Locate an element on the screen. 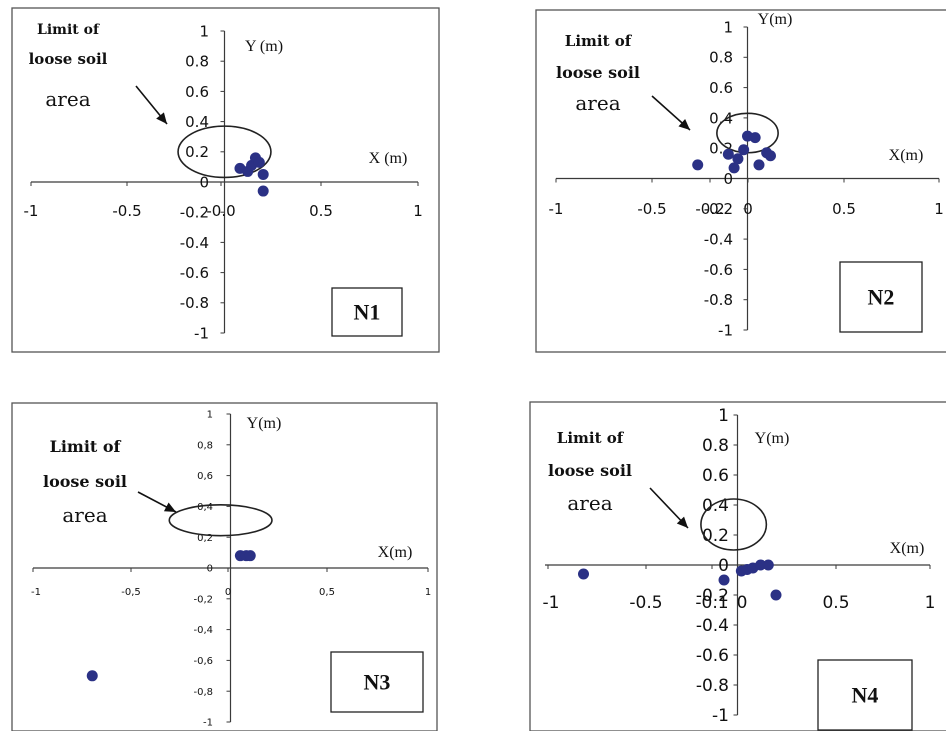  x-tick-label: 0,5 is located at coordinates (327, 592).